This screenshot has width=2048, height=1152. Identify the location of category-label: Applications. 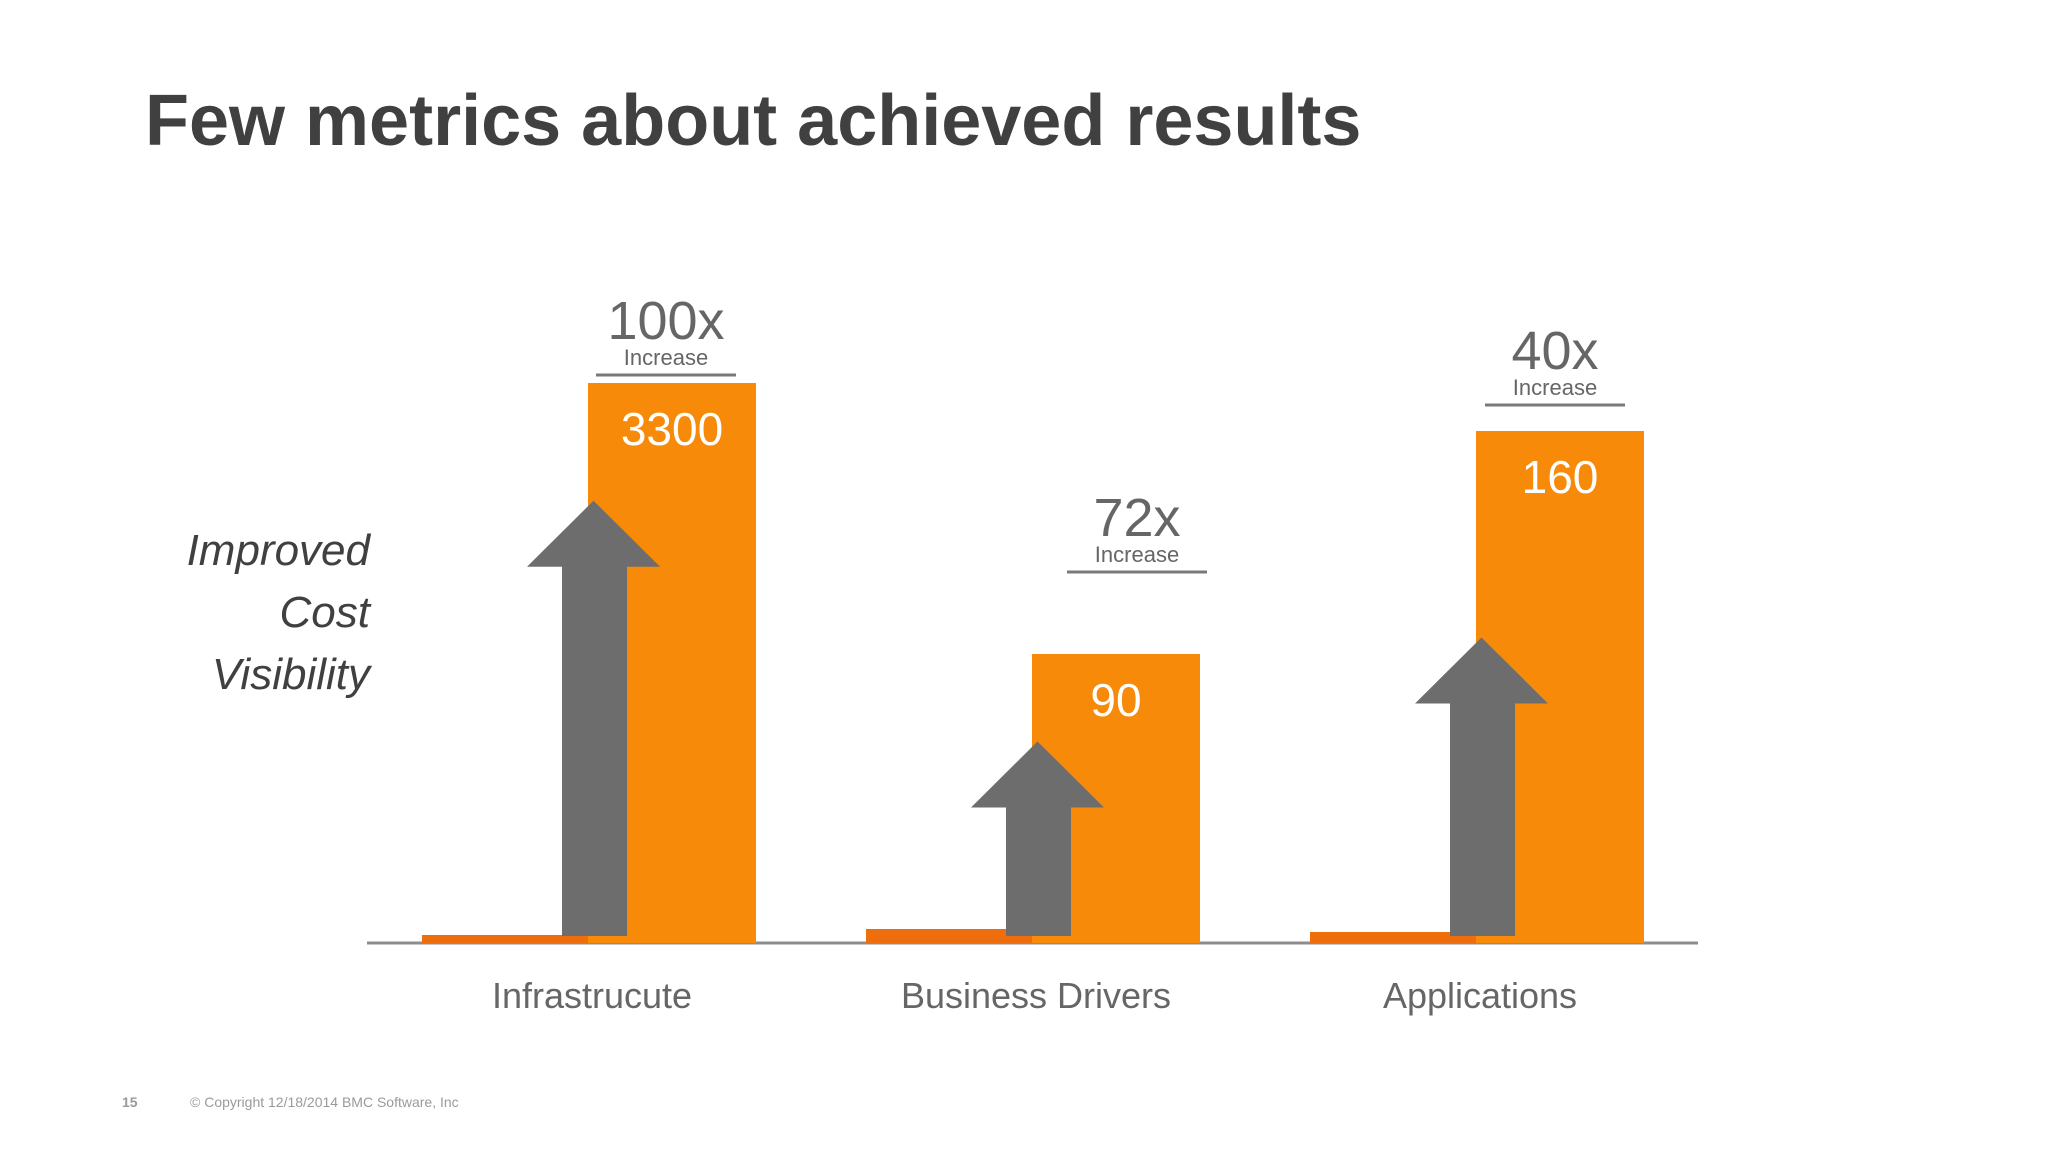
(1480, 995).